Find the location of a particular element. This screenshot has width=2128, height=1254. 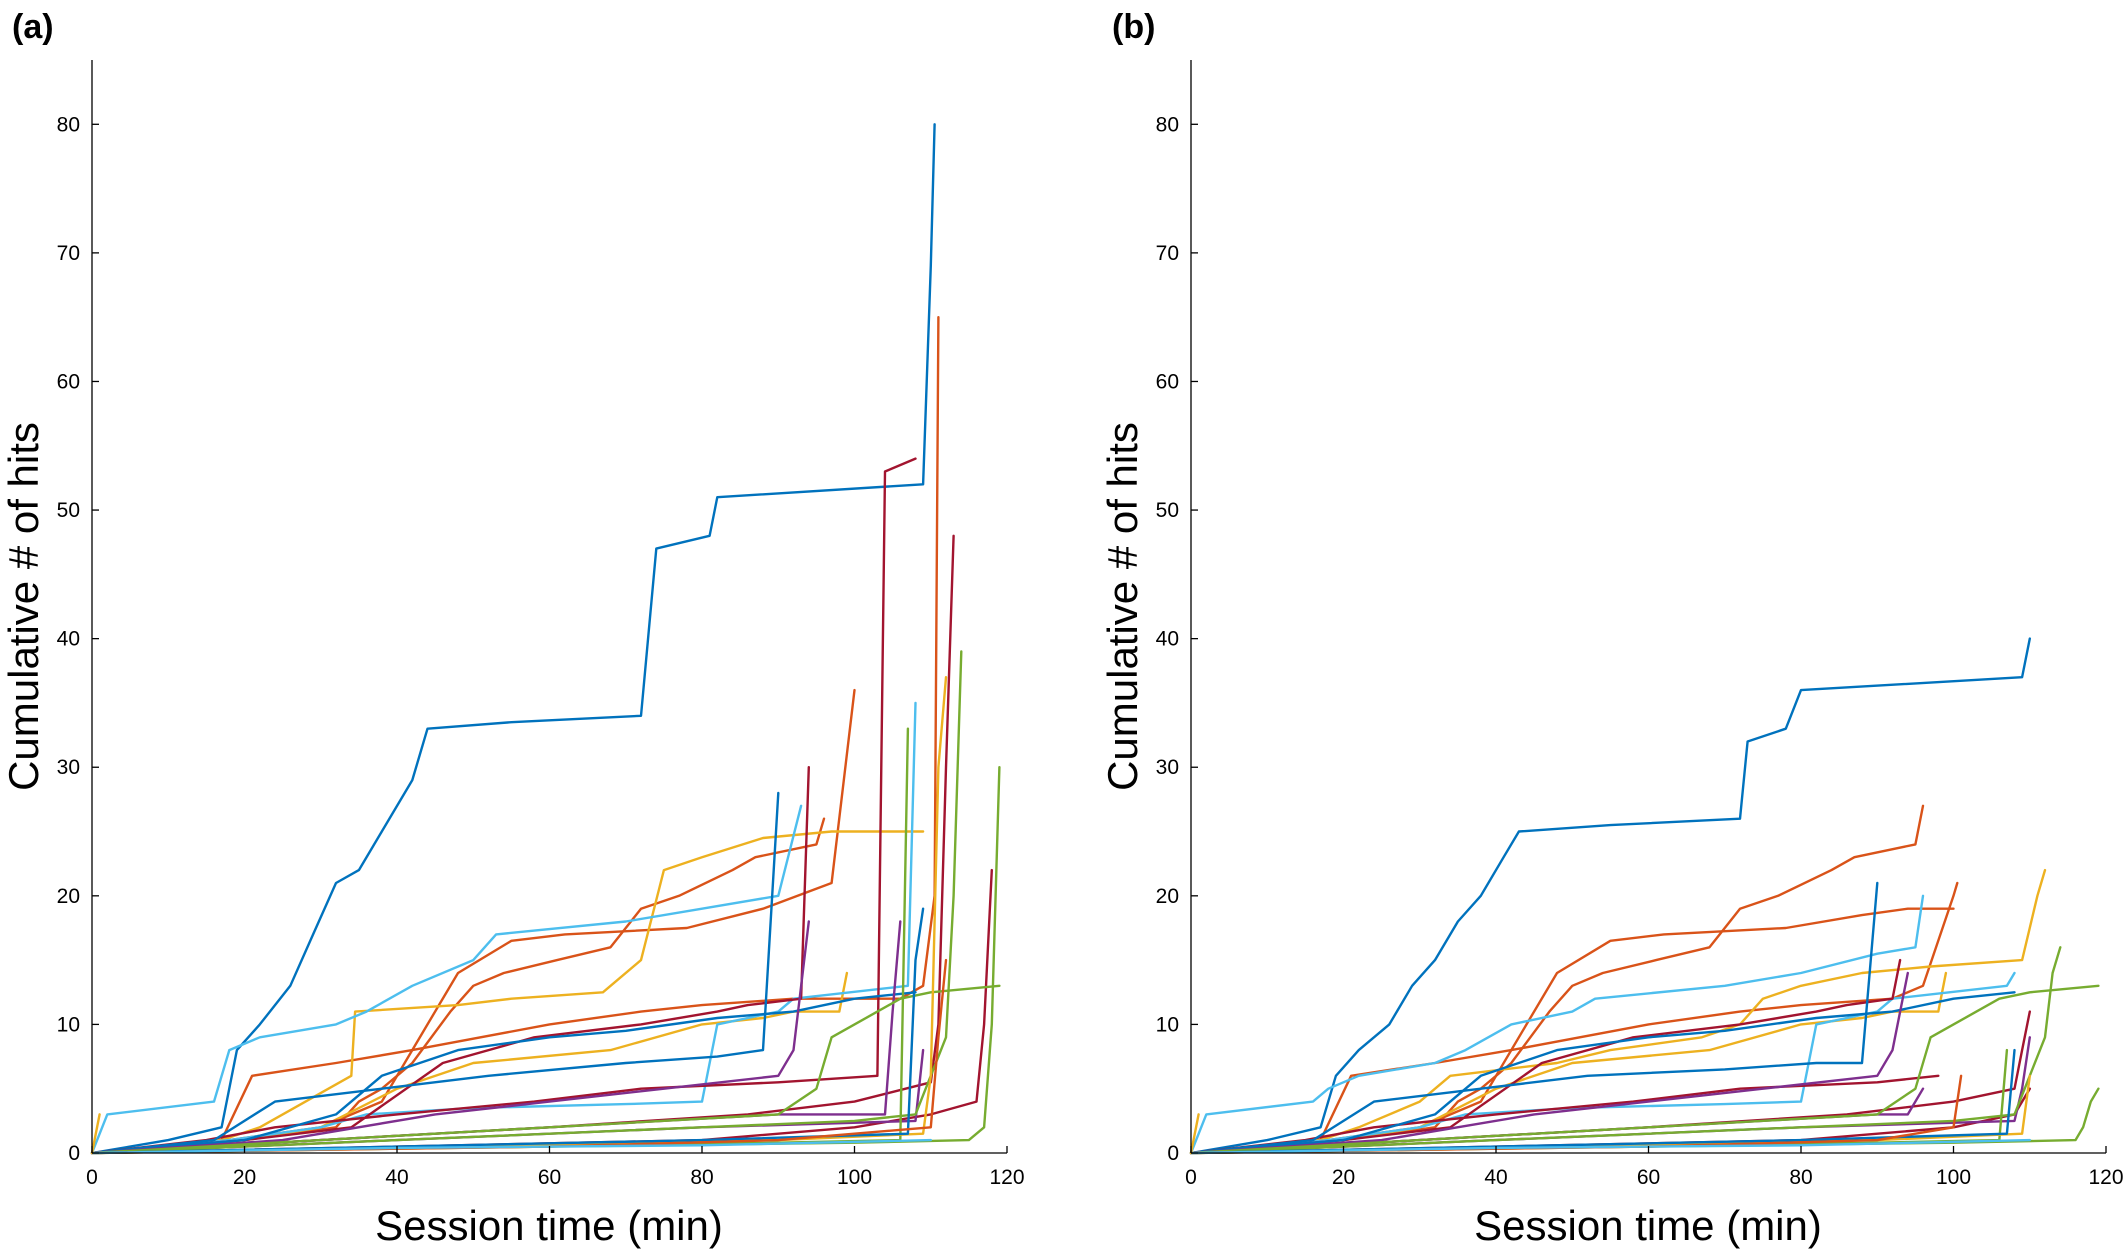

panel-label: (b) is located at coordinates (1133, 27).